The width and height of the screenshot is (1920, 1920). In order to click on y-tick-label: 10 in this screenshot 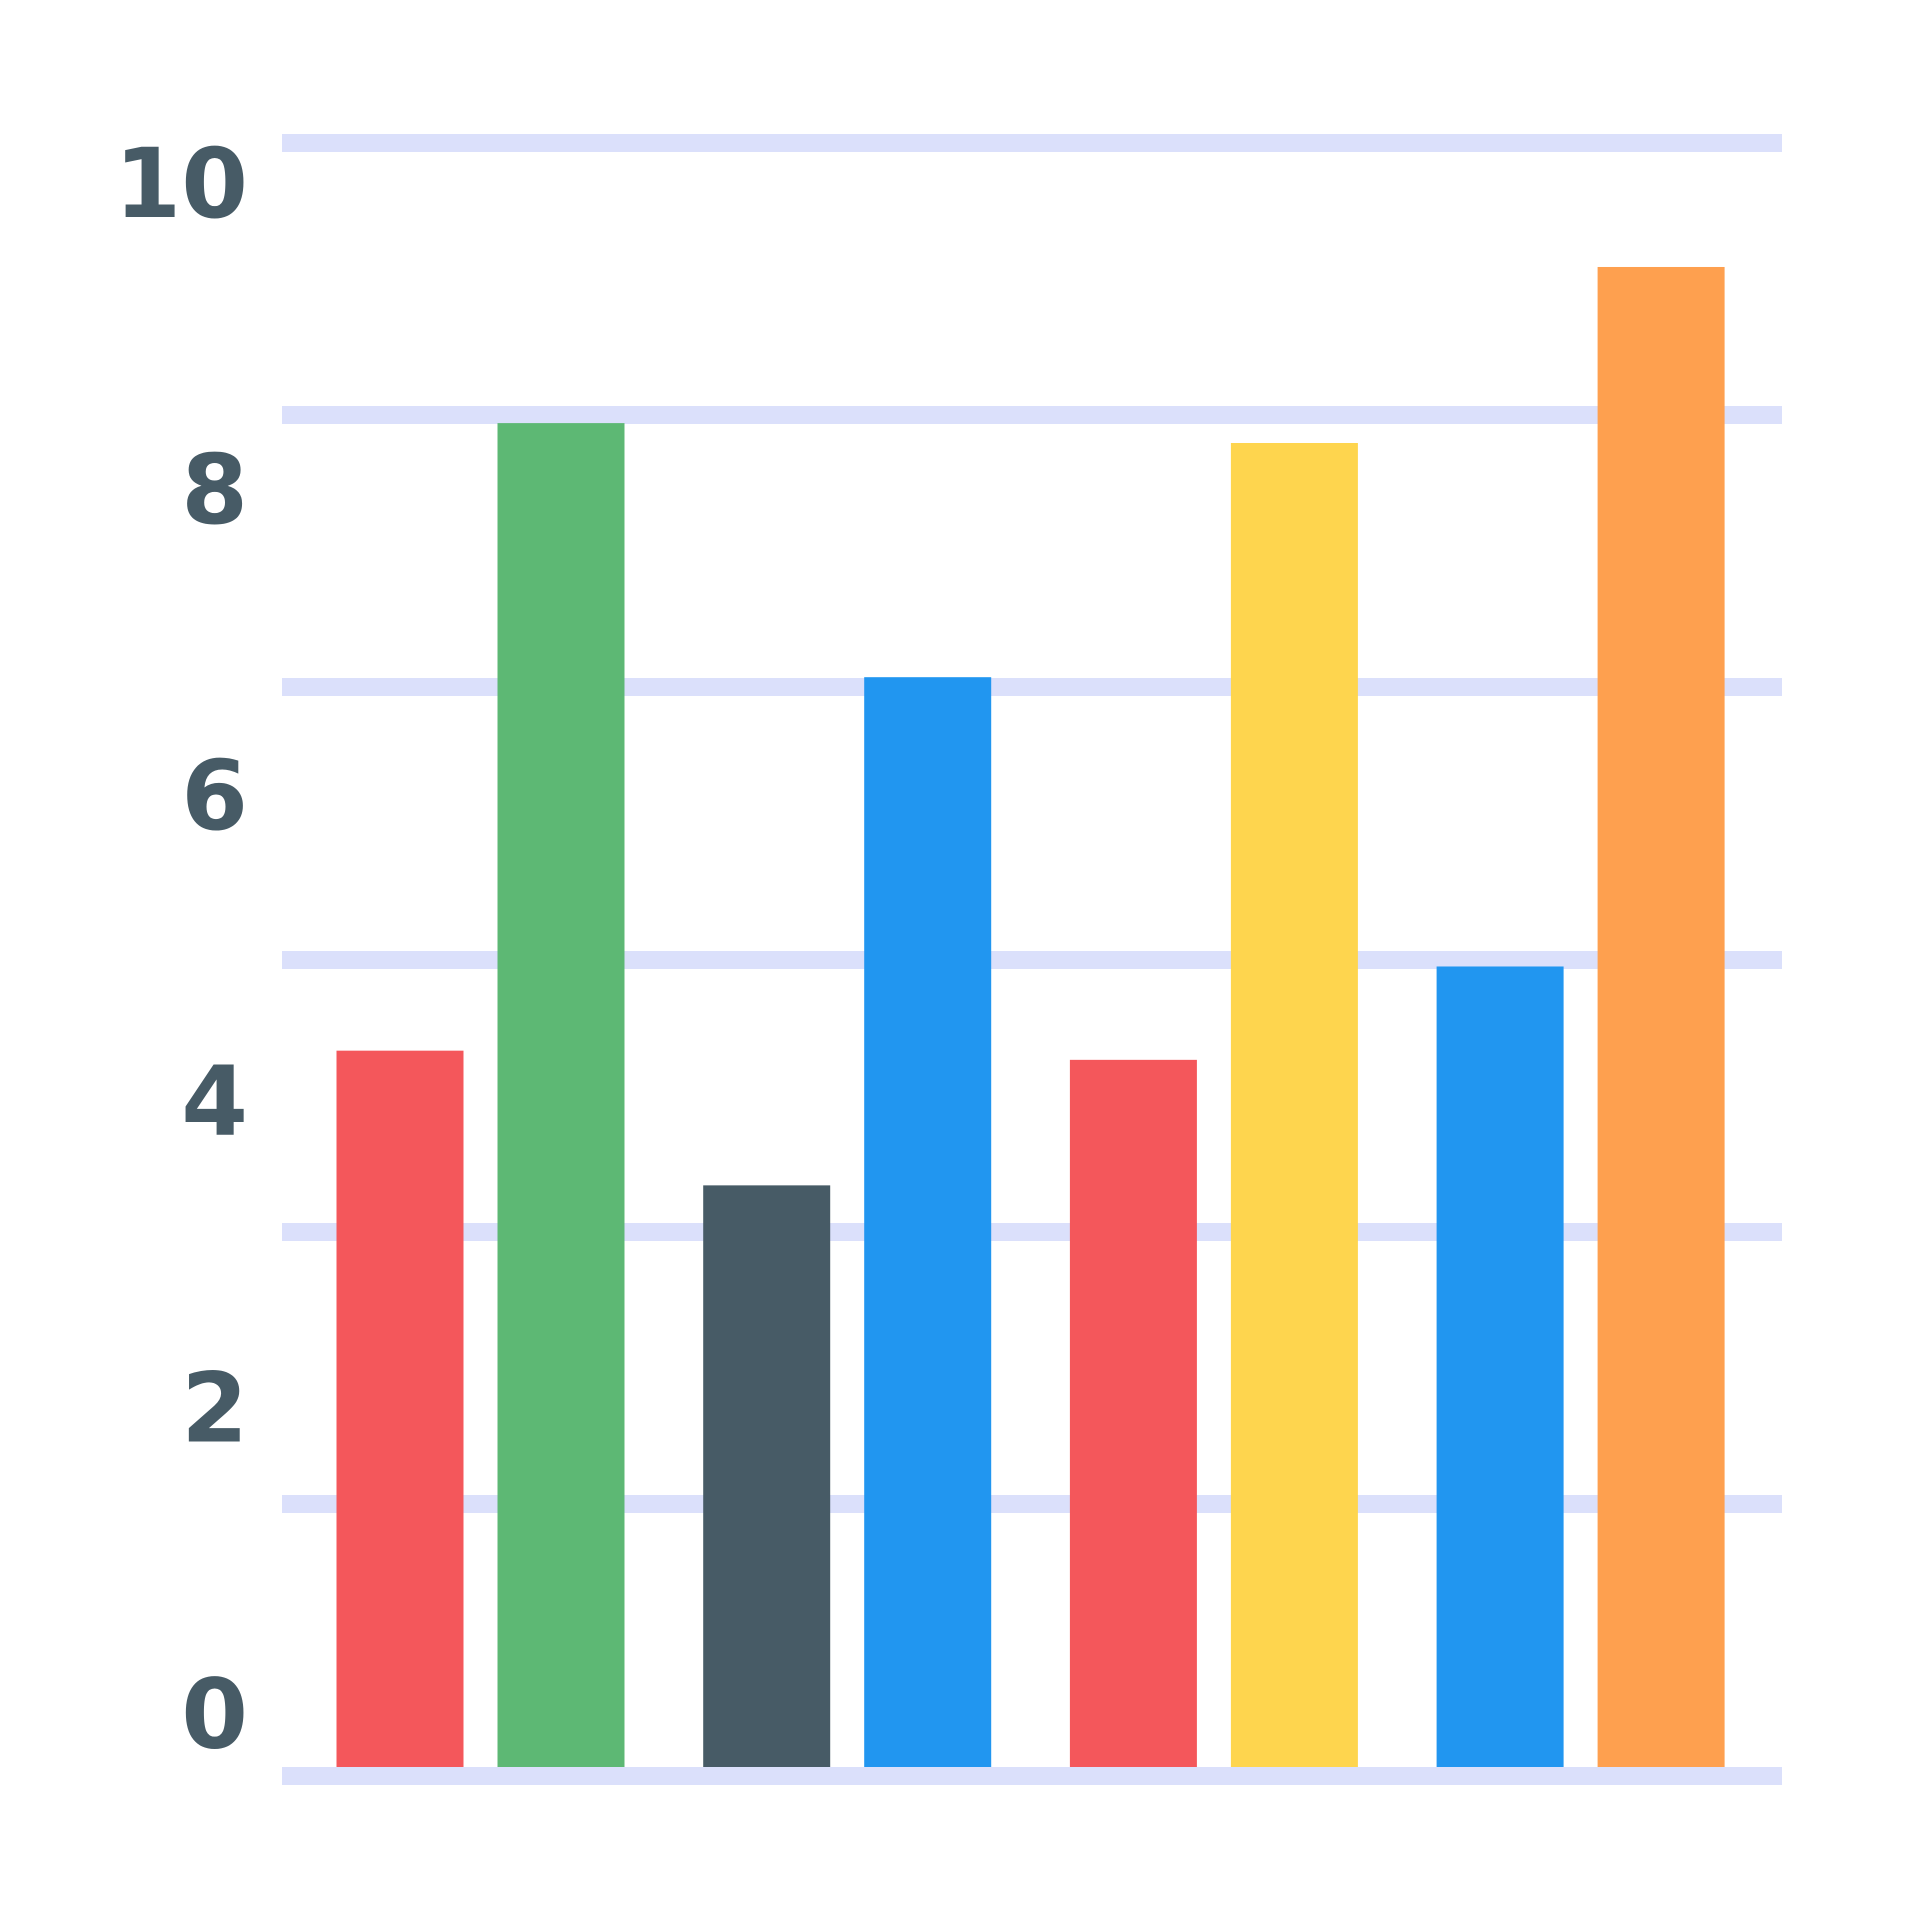, I will do `click(181, 184)`.